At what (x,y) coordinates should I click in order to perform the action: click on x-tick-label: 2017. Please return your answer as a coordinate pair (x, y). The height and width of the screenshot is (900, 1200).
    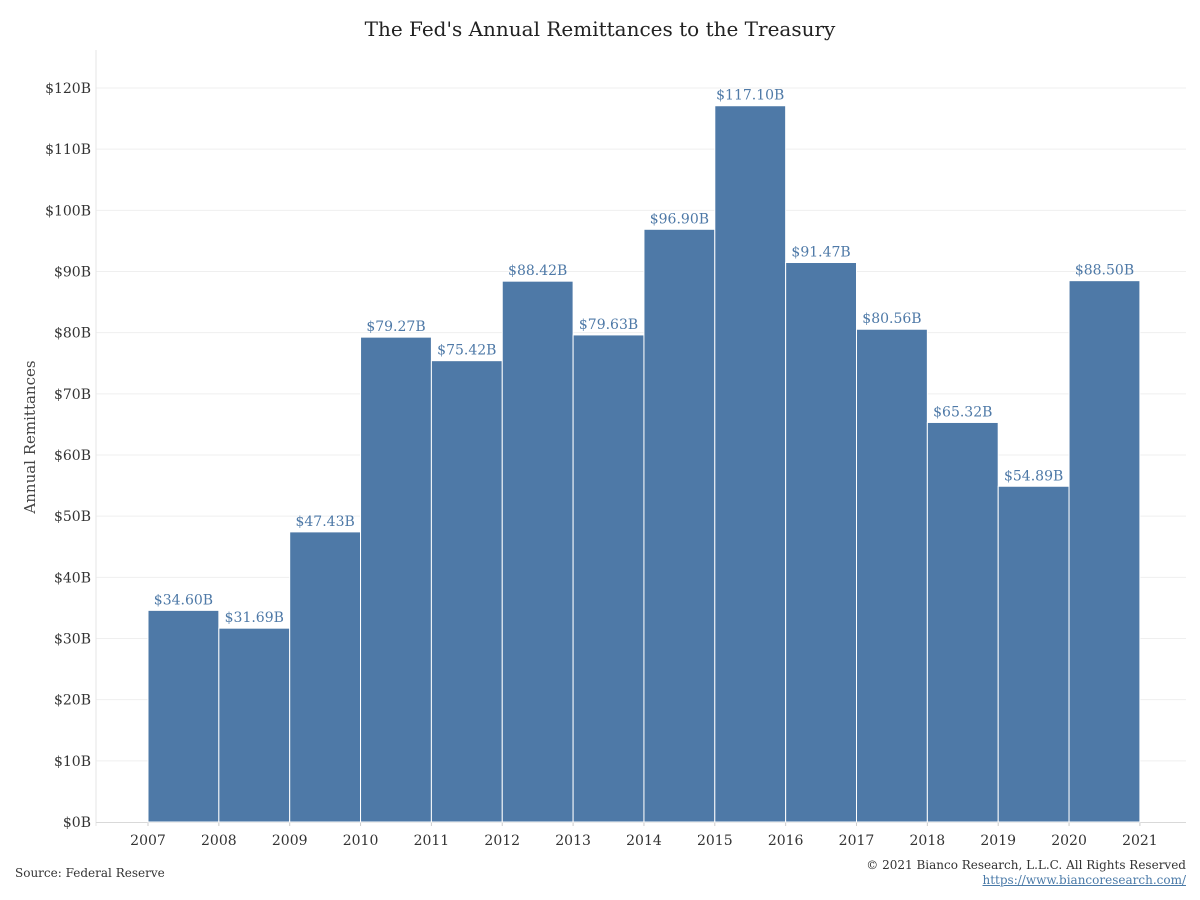
    Looking at the image, I should click on (857, 841).